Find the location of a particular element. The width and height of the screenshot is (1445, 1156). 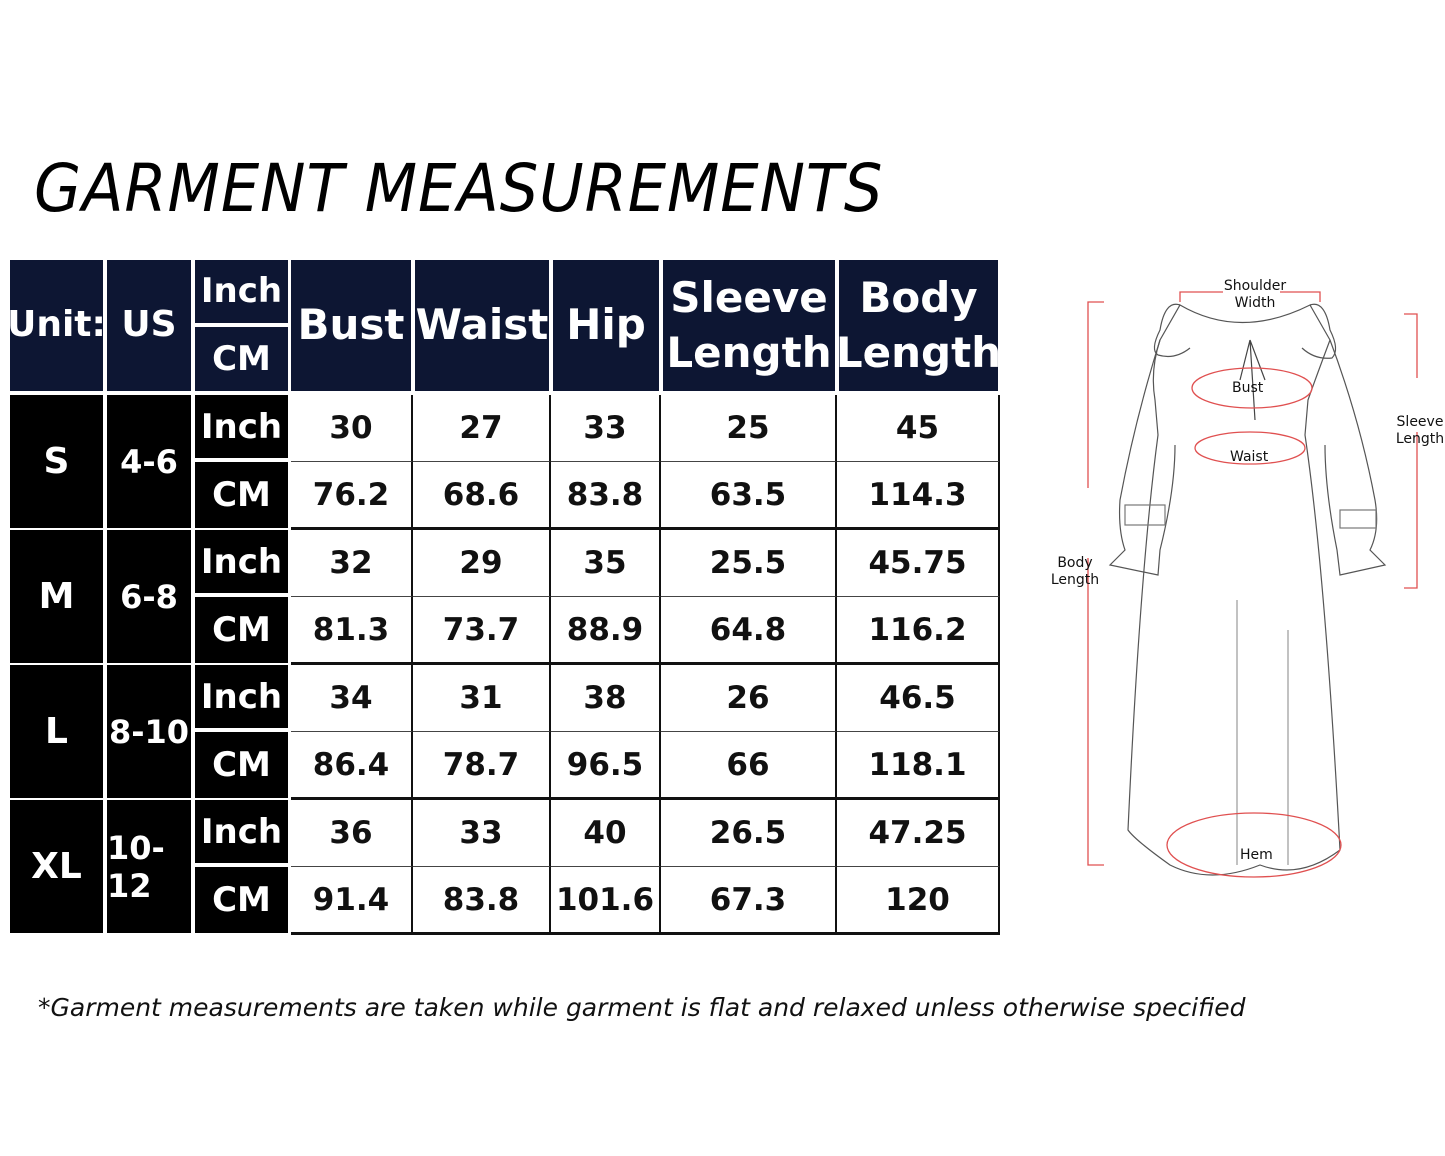

table-cell: 66 is located at coordinates (749, 766).